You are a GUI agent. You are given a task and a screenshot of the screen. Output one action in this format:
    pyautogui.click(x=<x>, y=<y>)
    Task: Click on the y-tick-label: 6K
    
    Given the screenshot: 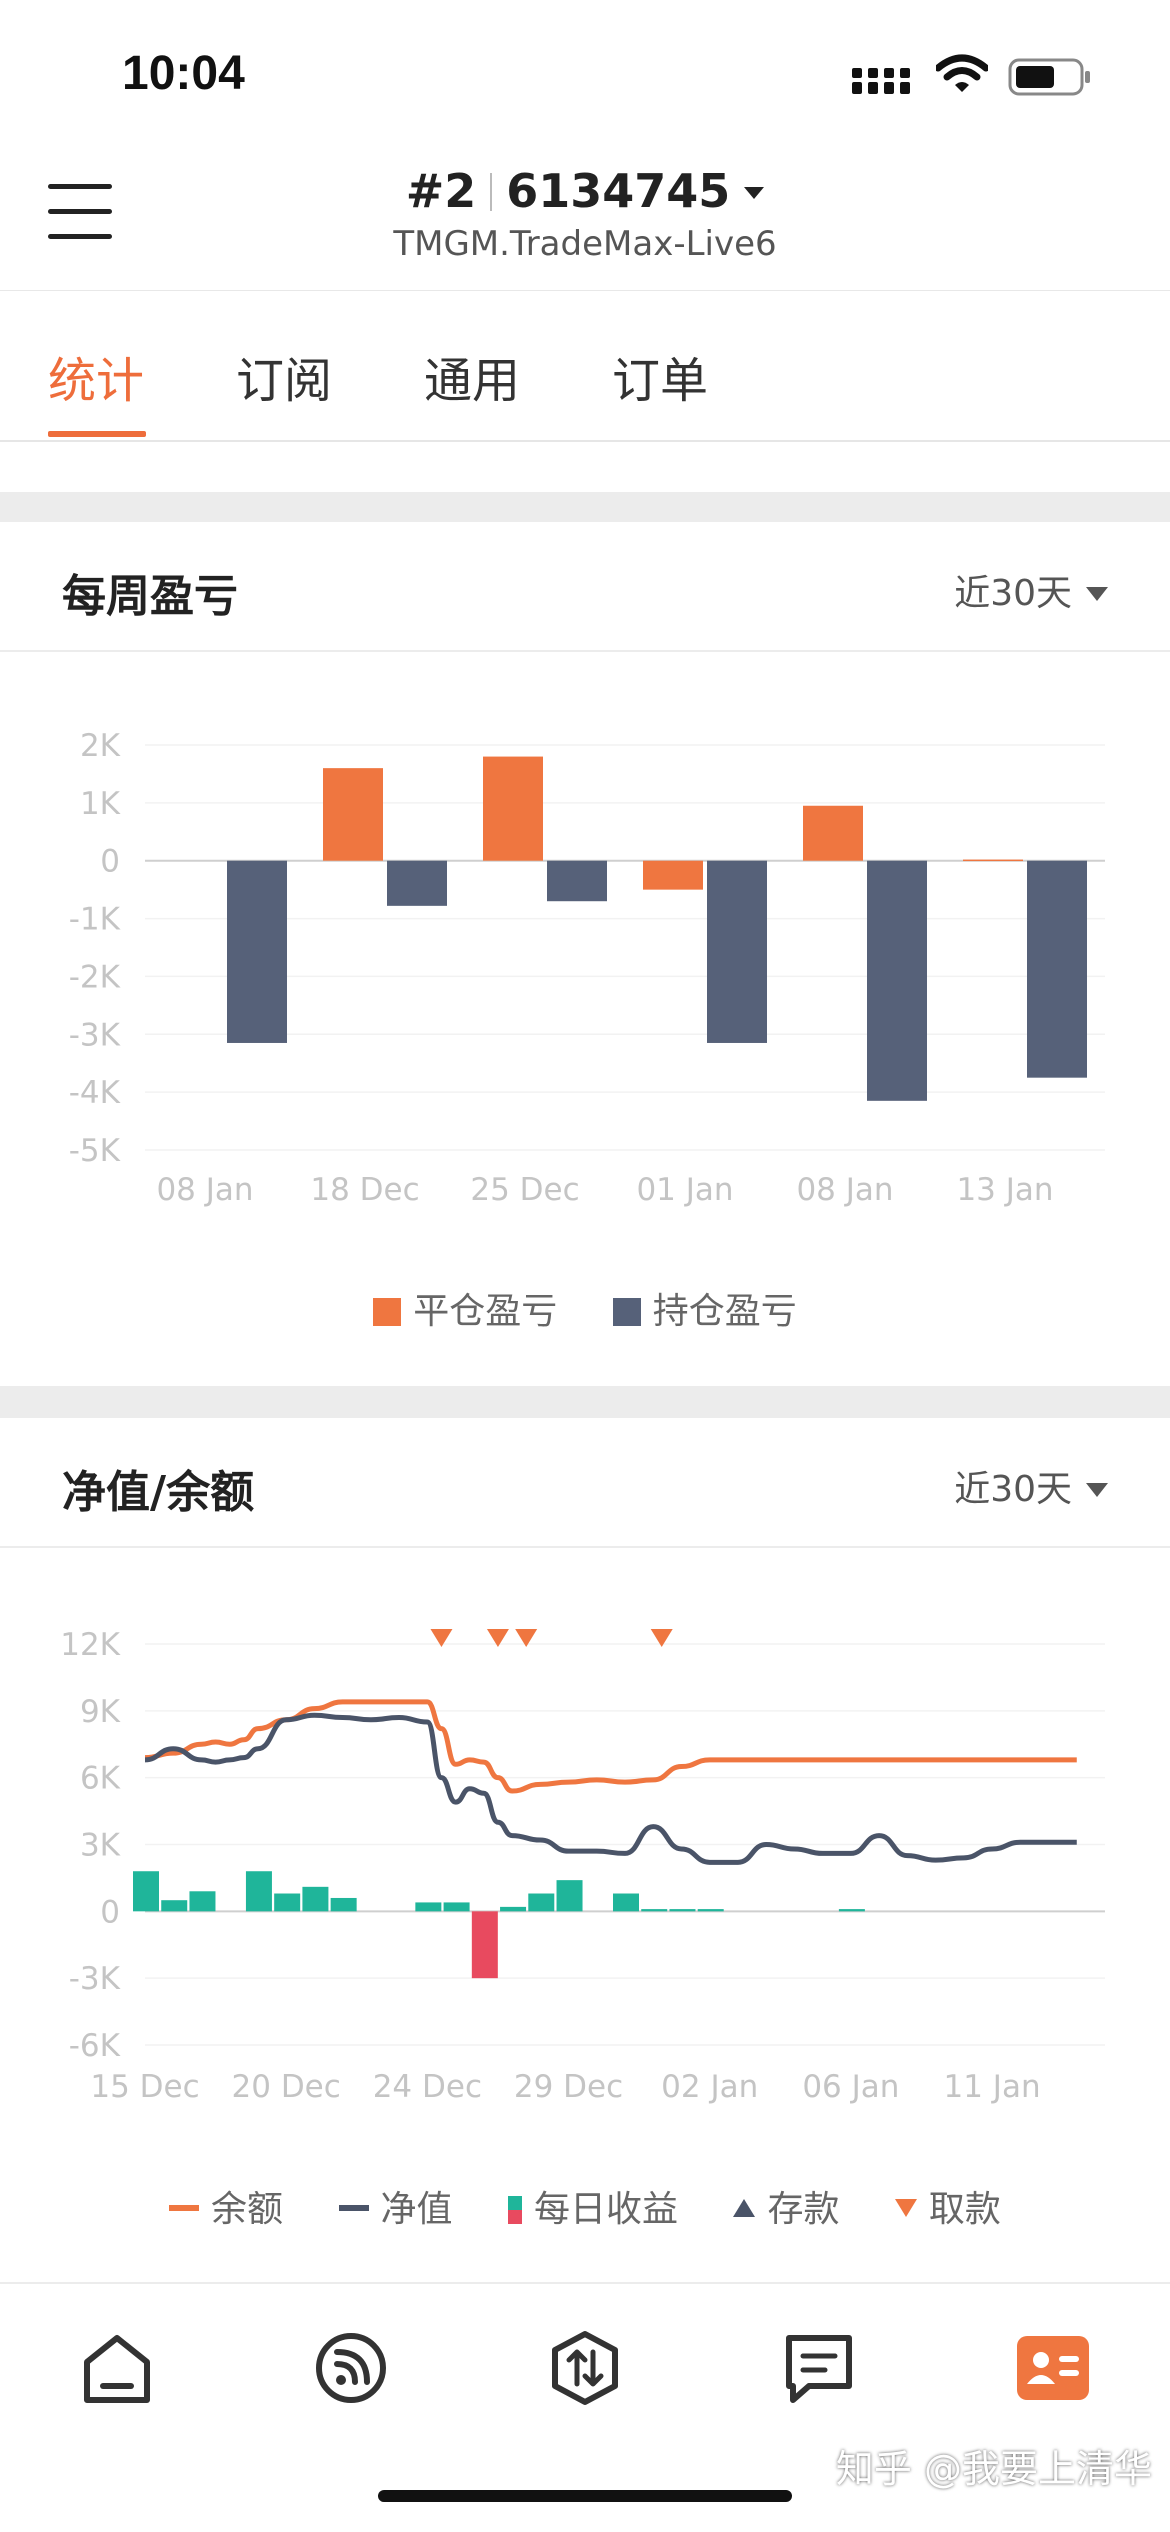 What is the action you would take?
    pyautogui.click(x=100, y=1779)
    